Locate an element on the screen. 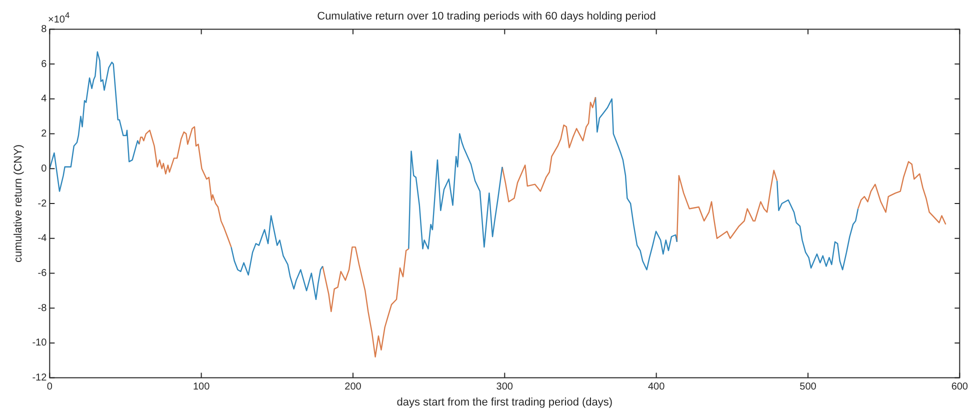 This screenshot has width=979, height=417. y-tick-label: -12 is located at coordinates (40, 378).